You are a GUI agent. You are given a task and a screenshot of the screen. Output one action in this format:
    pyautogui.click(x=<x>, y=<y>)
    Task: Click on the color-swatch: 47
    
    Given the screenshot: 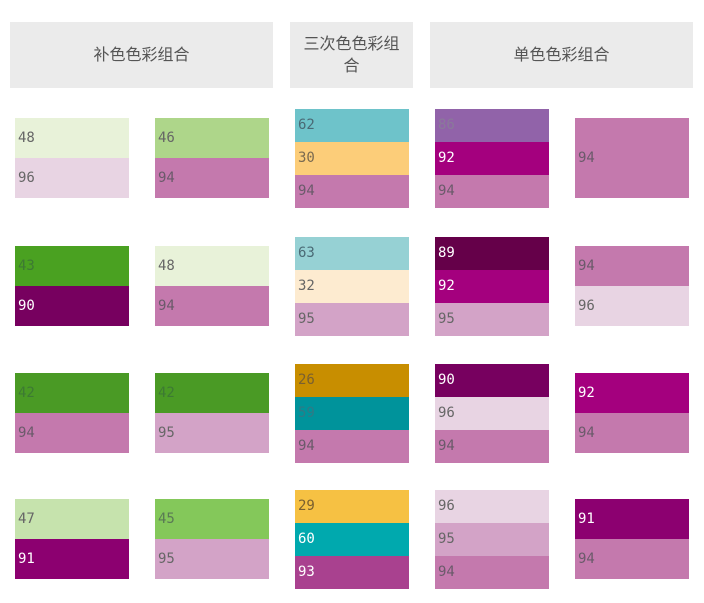 What is the action you would take?
    pyautogui.click(x=72, y=519)
    